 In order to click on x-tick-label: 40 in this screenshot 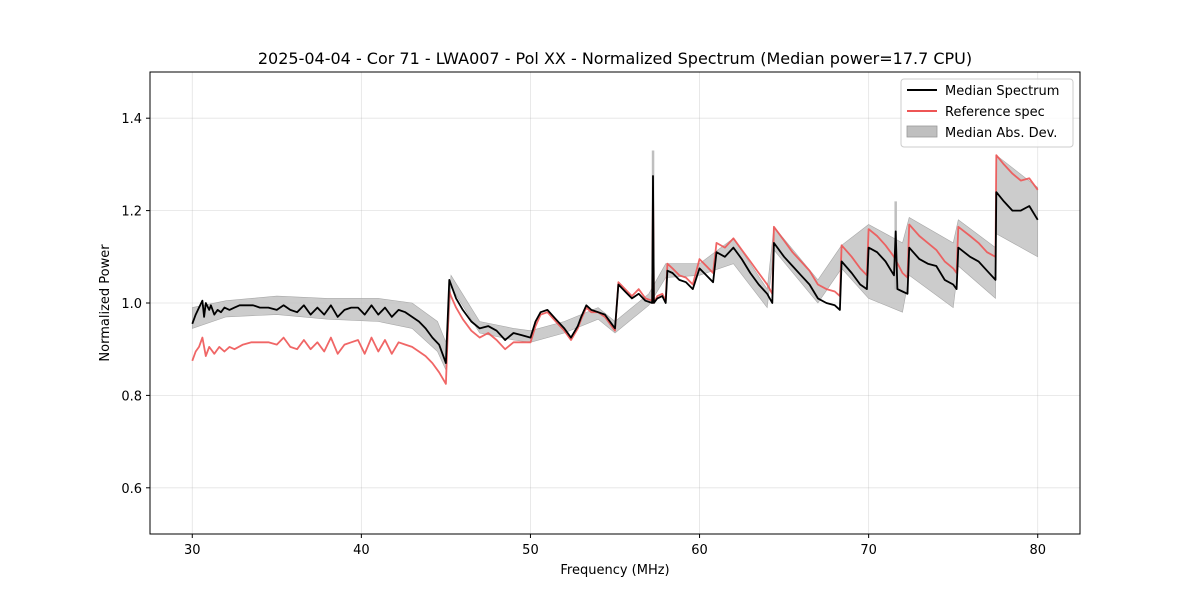, I will do `click(361, 550)`.